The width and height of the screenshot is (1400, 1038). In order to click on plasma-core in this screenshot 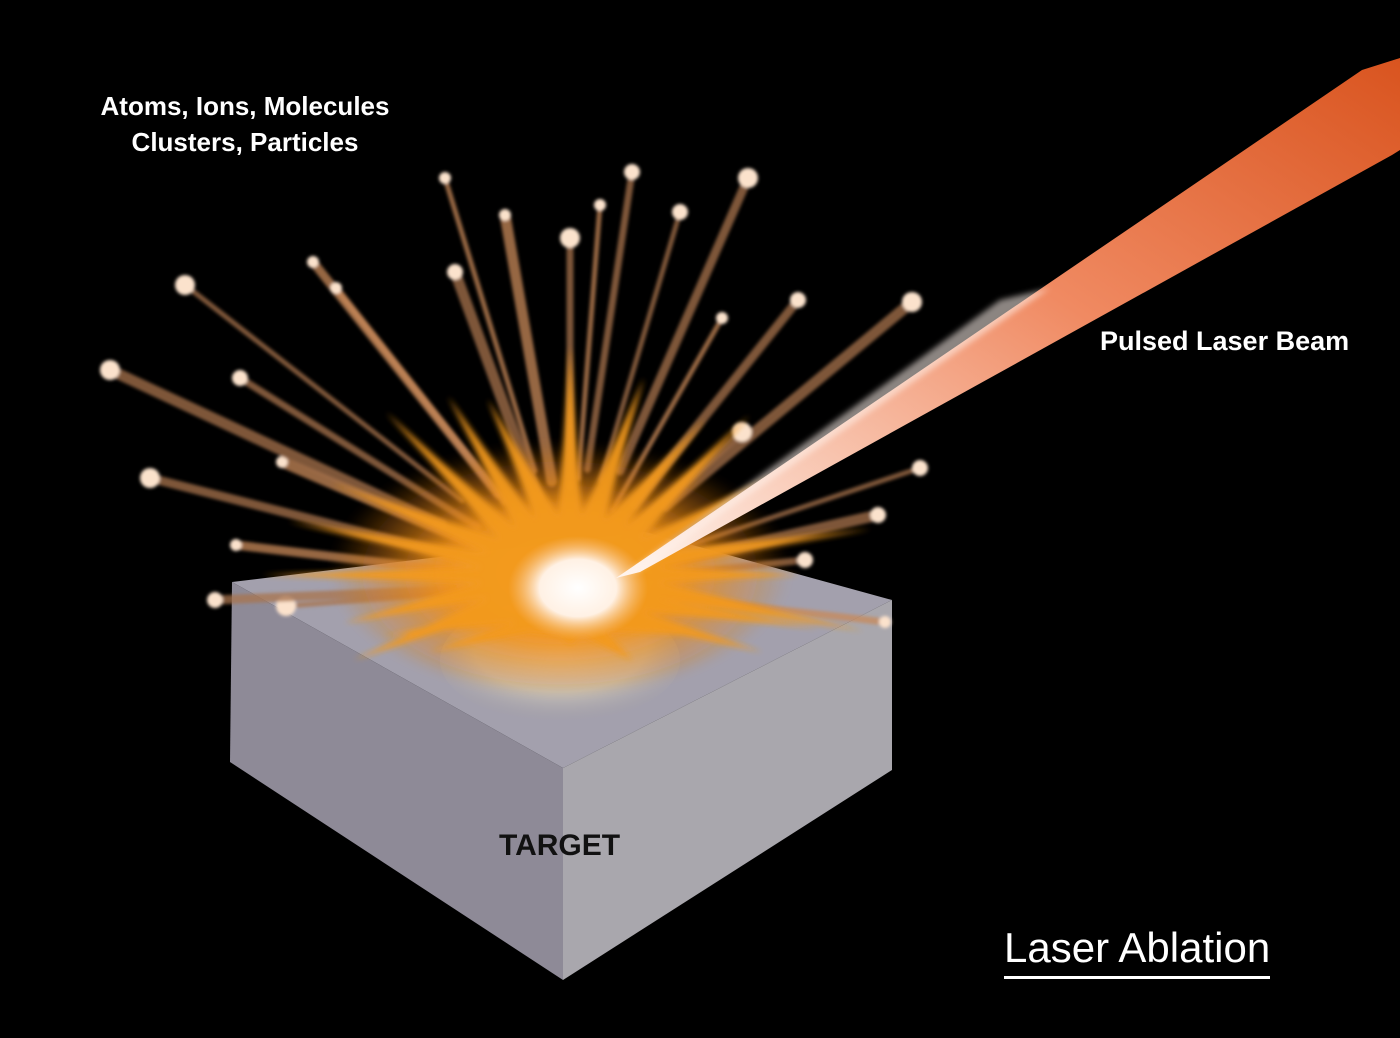, I will do `click(578, 588)`.